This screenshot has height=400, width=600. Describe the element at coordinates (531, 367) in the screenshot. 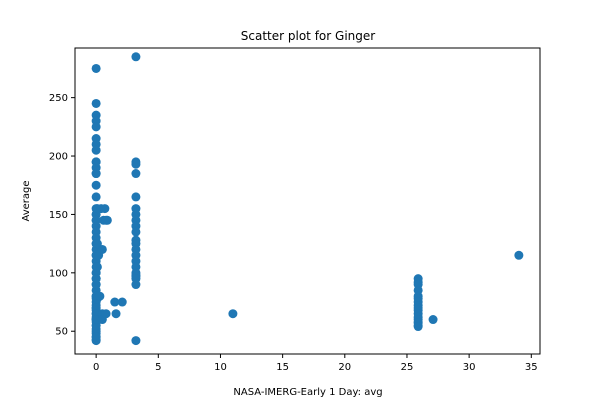

I see `x-tick-label: 35` at that location.